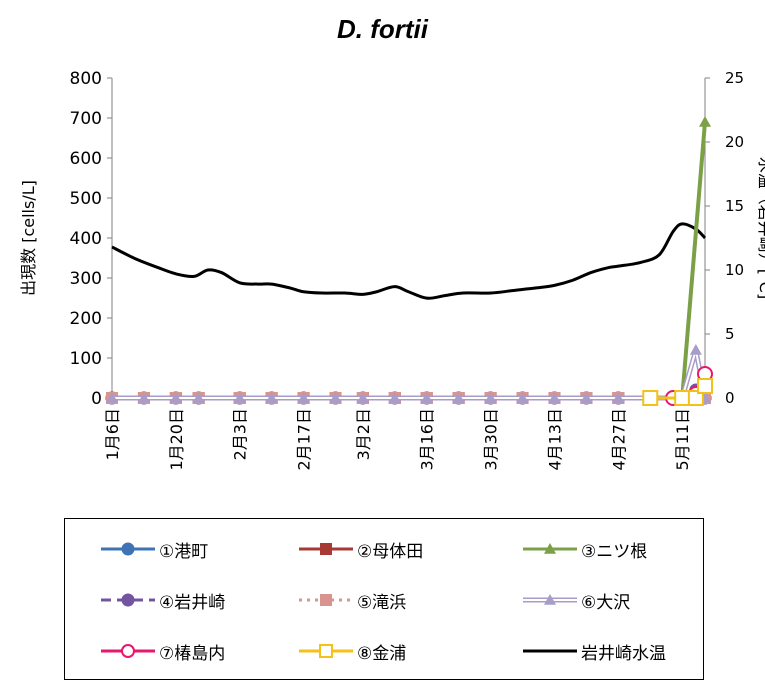  What do you see at coordinates (240, 434) in the screenshot?
I see `x-tick-label: 2月3日` at bounding box center [240, 434].